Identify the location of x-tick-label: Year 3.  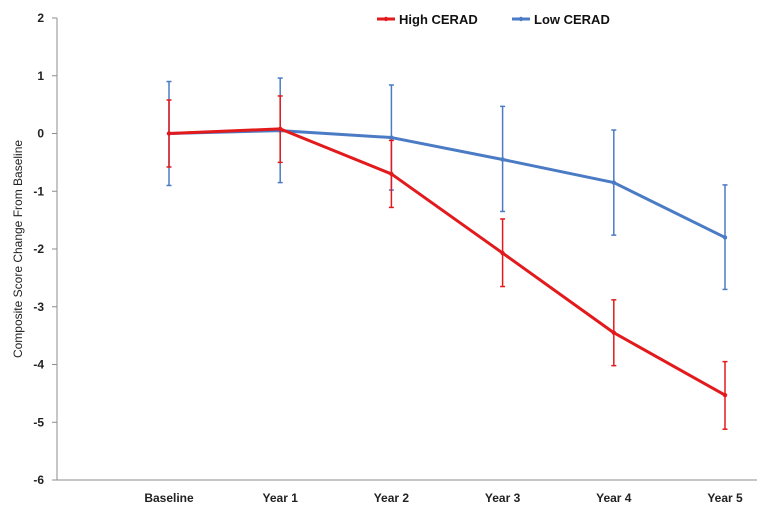
(503, 498).